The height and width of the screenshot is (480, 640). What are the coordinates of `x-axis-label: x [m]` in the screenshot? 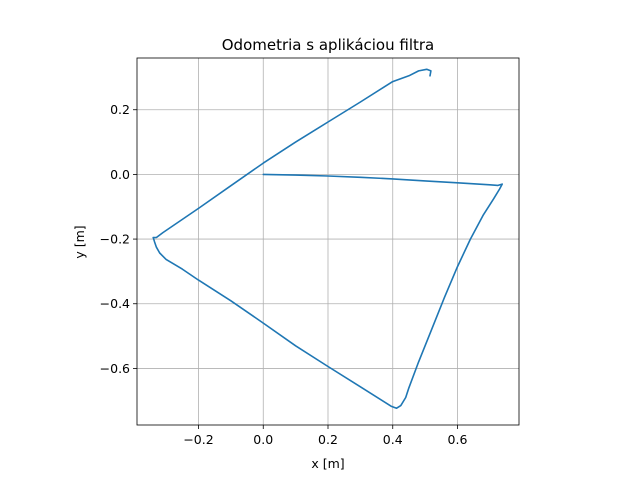 It's located at (327, 463).